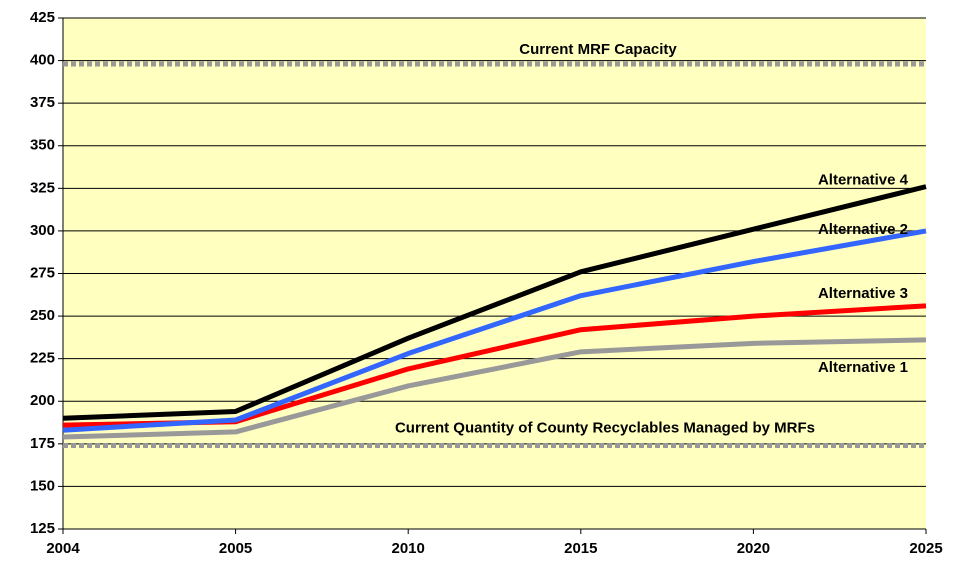 This screenshot has height=571, width=962. Describe the element at coordinates (42, 272) in the screenshot. I see `y-tick-label: 275` at that location.